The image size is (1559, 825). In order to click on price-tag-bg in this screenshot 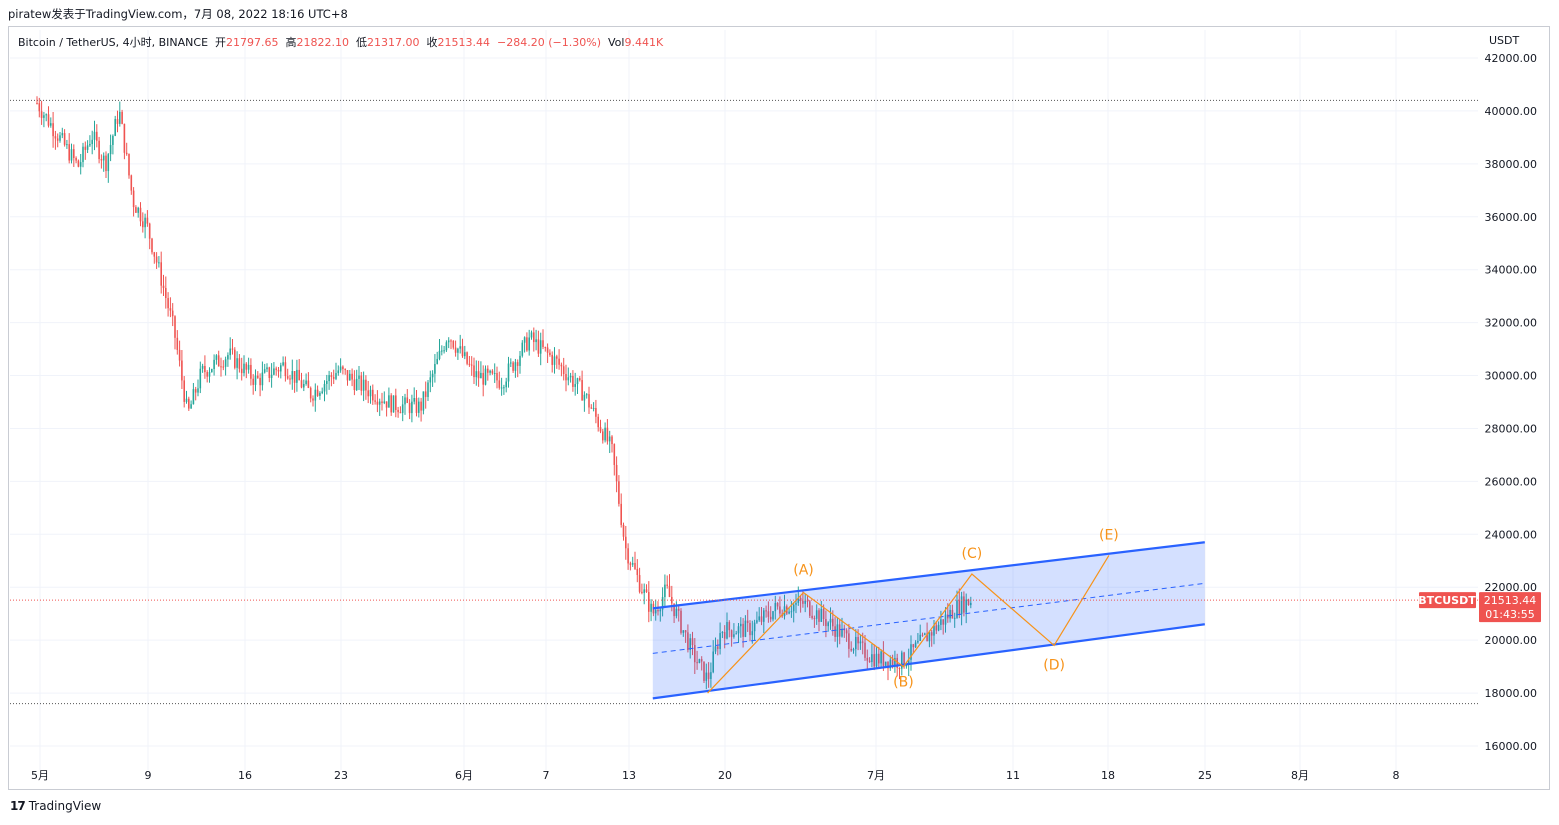, I will do `click(1510, 607)`.